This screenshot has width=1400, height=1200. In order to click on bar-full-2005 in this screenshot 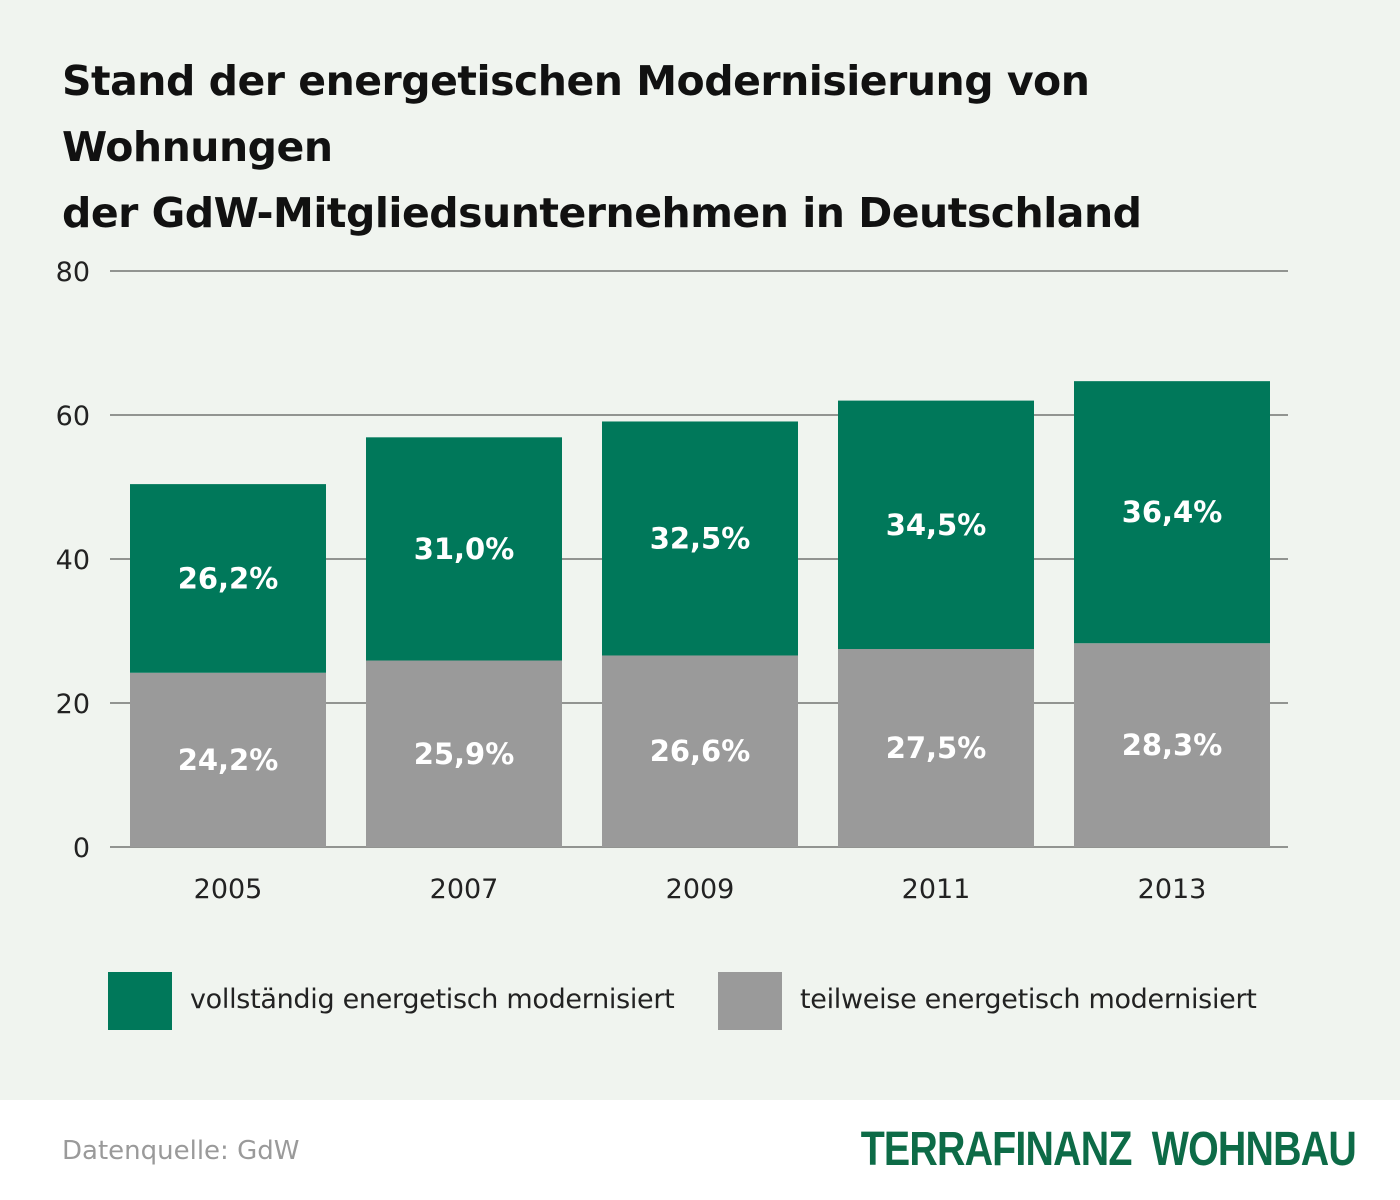, I will do `click(228, 578)`.